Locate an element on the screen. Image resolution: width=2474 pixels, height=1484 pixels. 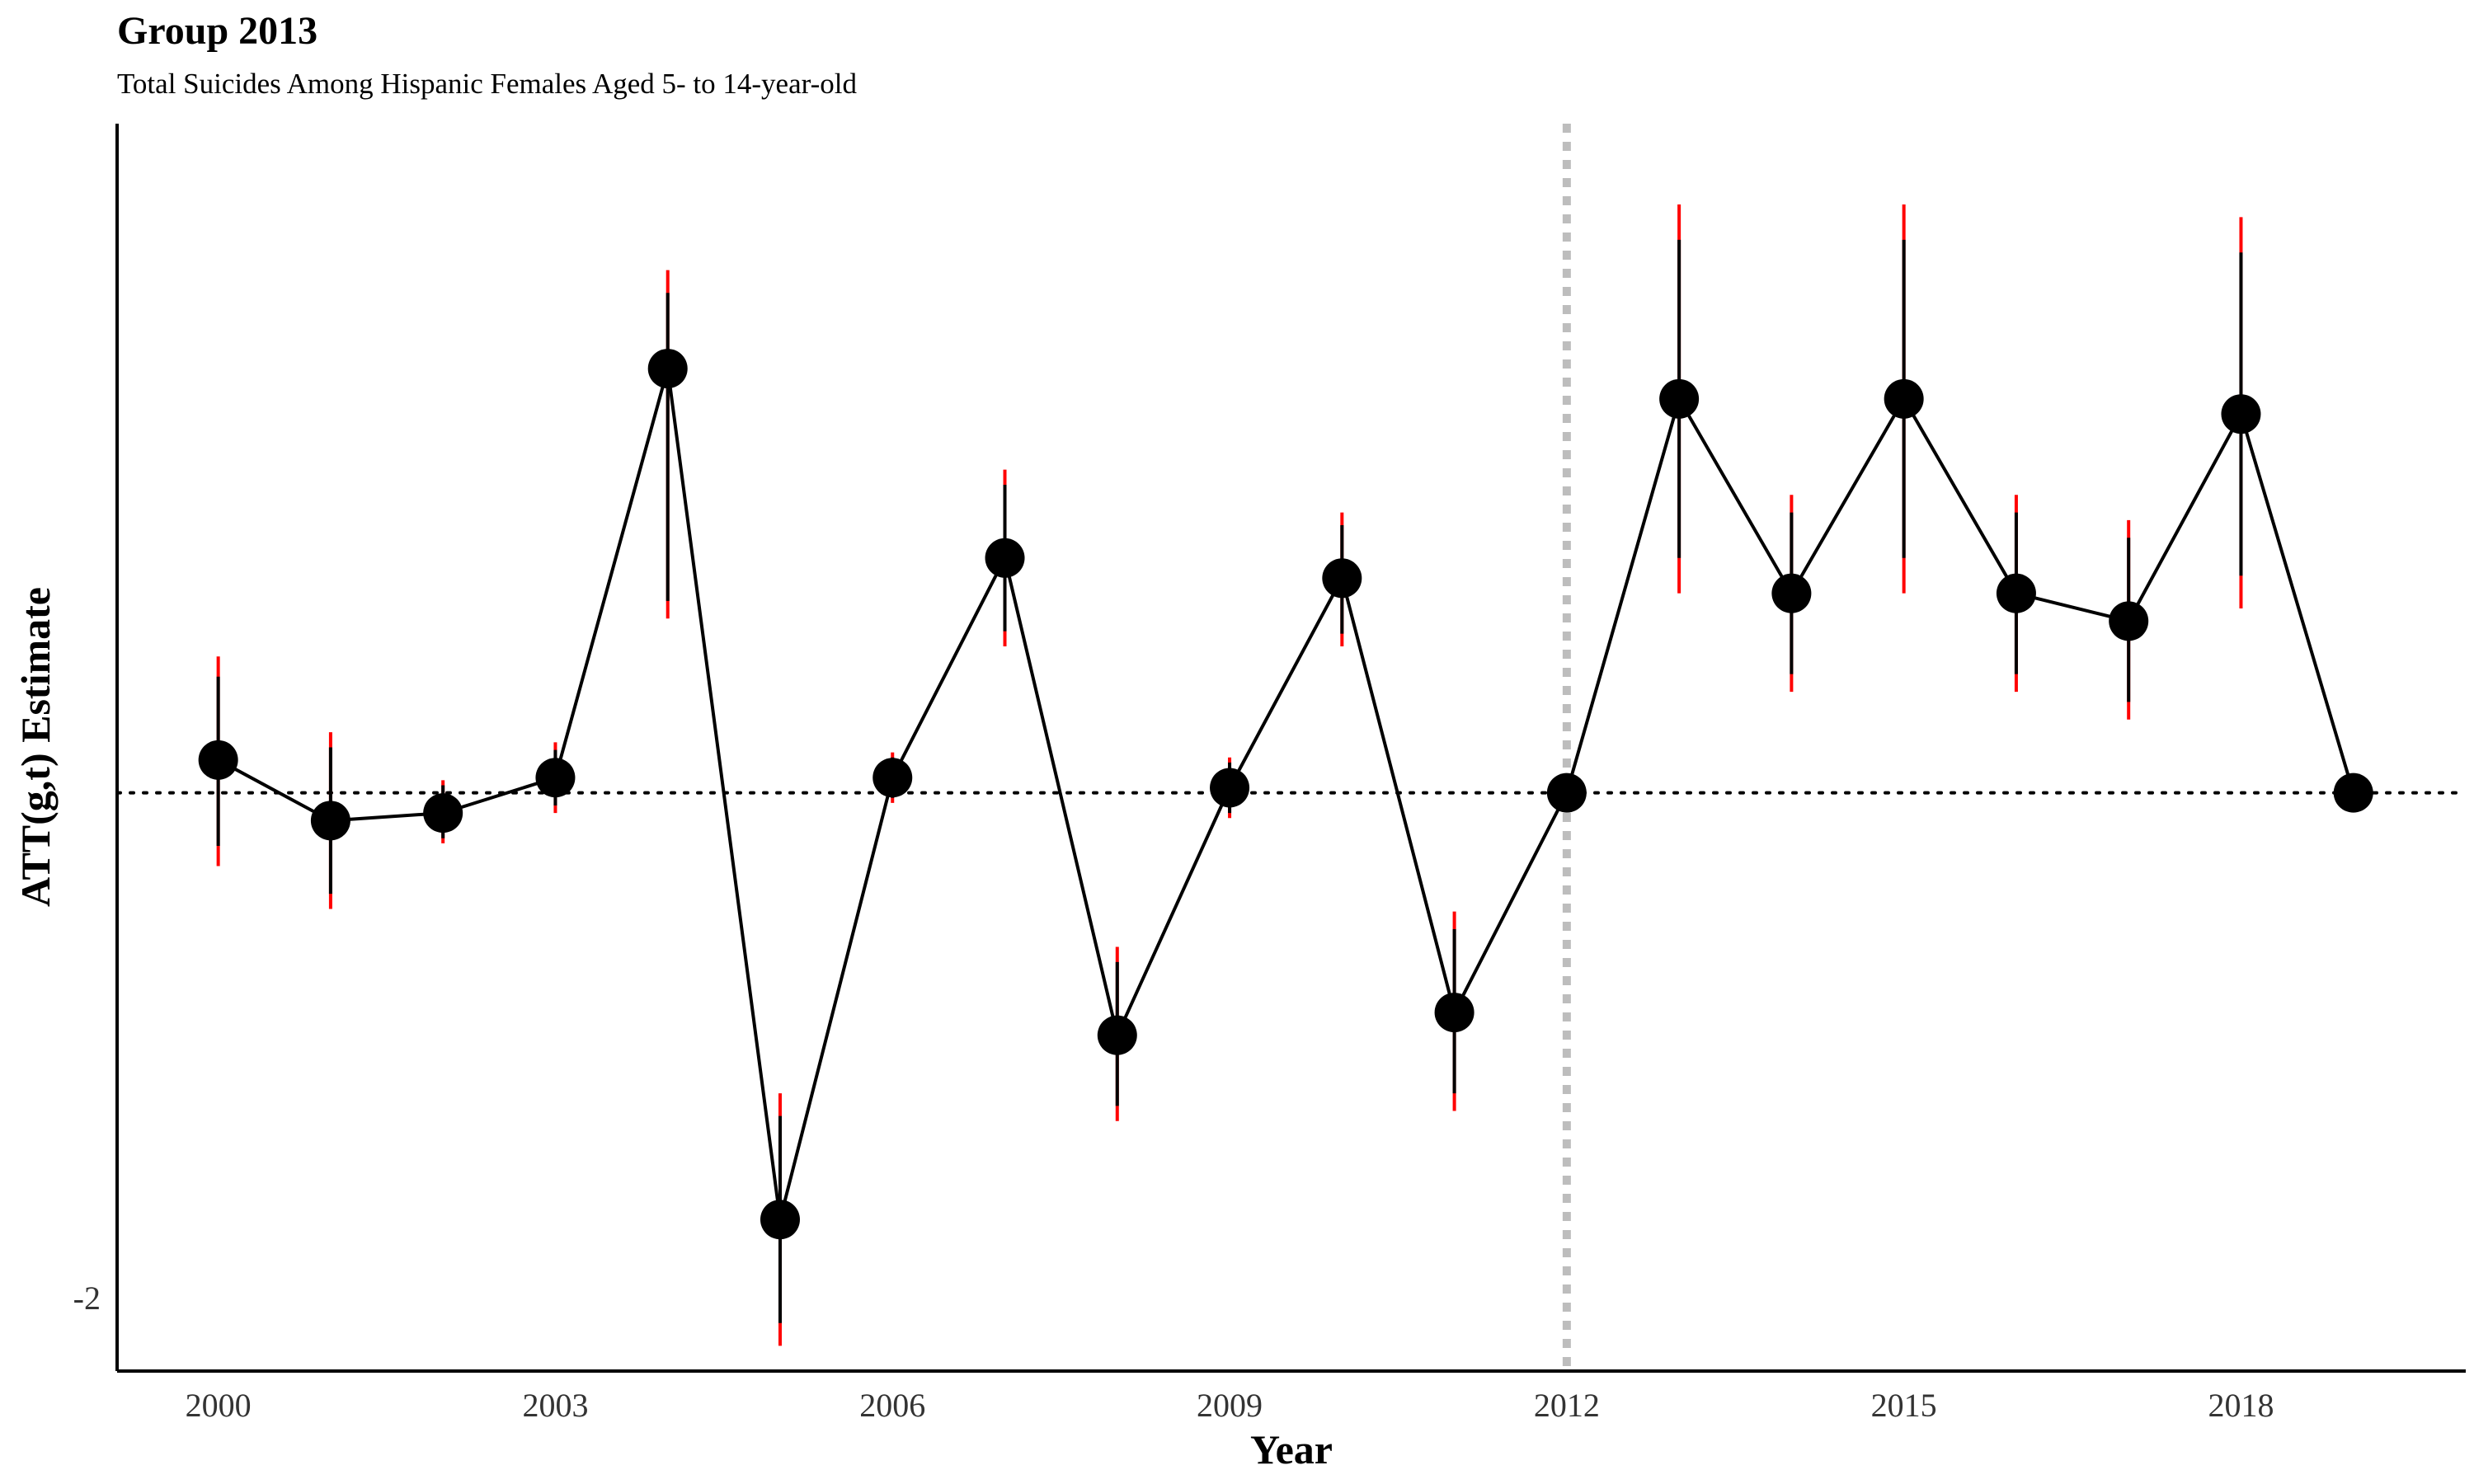
x-tick-label: 2012 is located at coordinates (1567, 1405).